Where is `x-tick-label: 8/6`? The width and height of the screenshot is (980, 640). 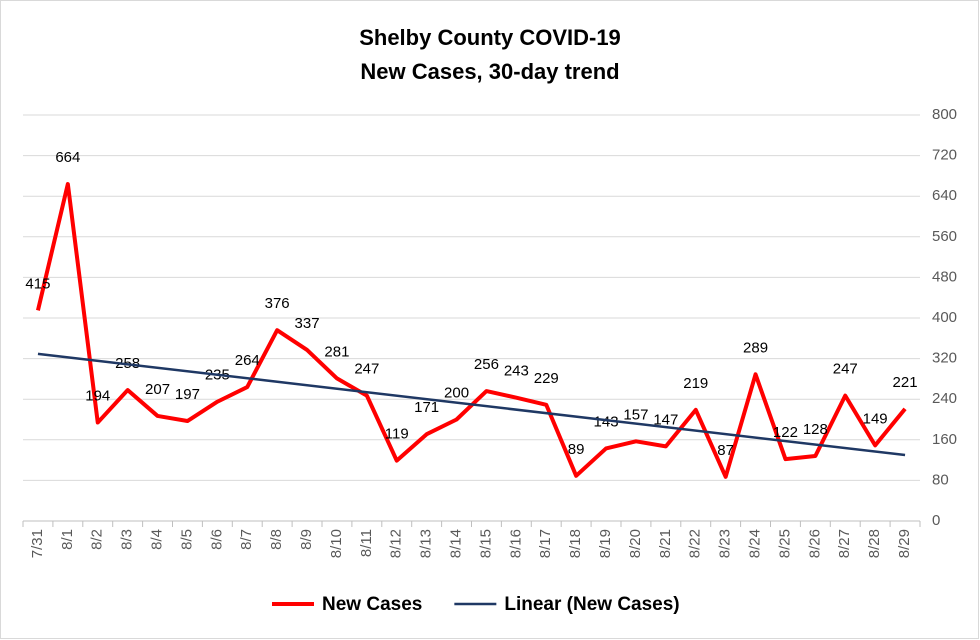
x-tick-label: 8/6 is located at coordinates (216, 539).